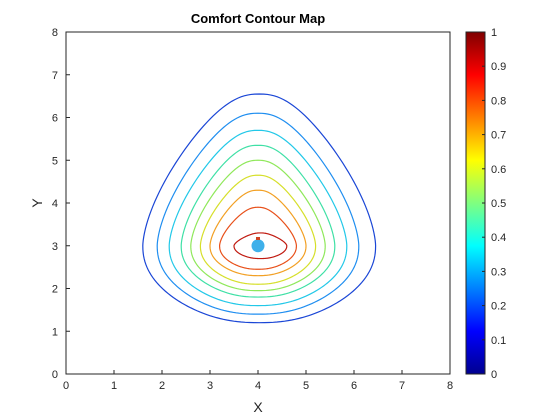 The width and height of the screenshot is (560, 420). I want to click on colorbar-tick-label: 1, so click(494, 33).